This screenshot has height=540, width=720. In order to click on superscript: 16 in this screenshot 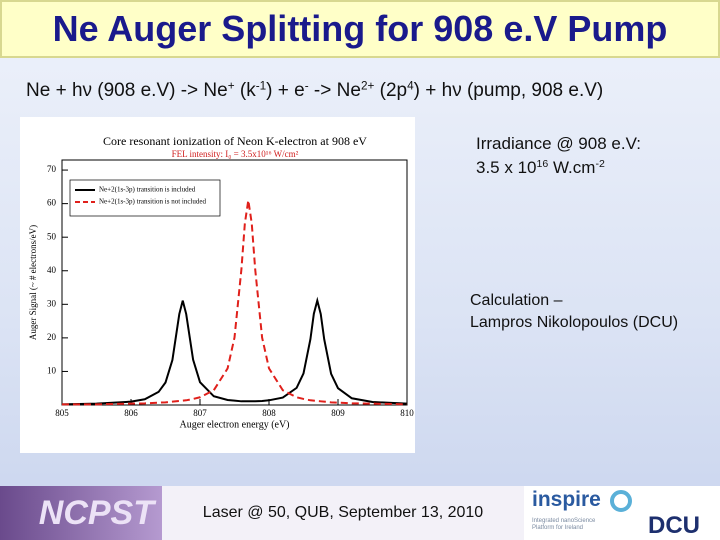, I will do `click(542, 164)`.